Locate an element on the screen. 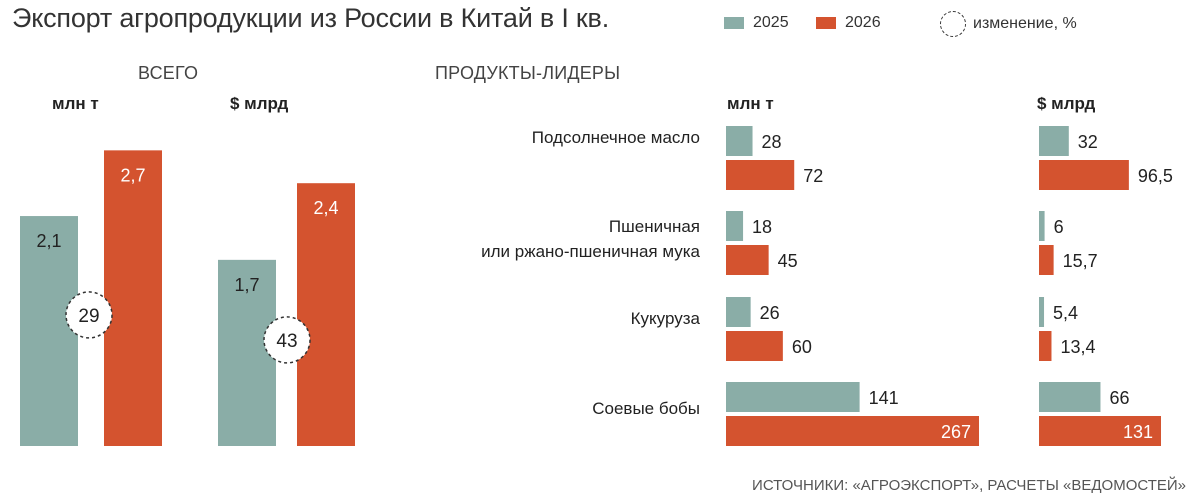 The height and width of the screenshot is (502, 1202). leaders-section-title: ПРОДУКТЫ-ЛИДЕРЫ is located at coordinates (528, 73).